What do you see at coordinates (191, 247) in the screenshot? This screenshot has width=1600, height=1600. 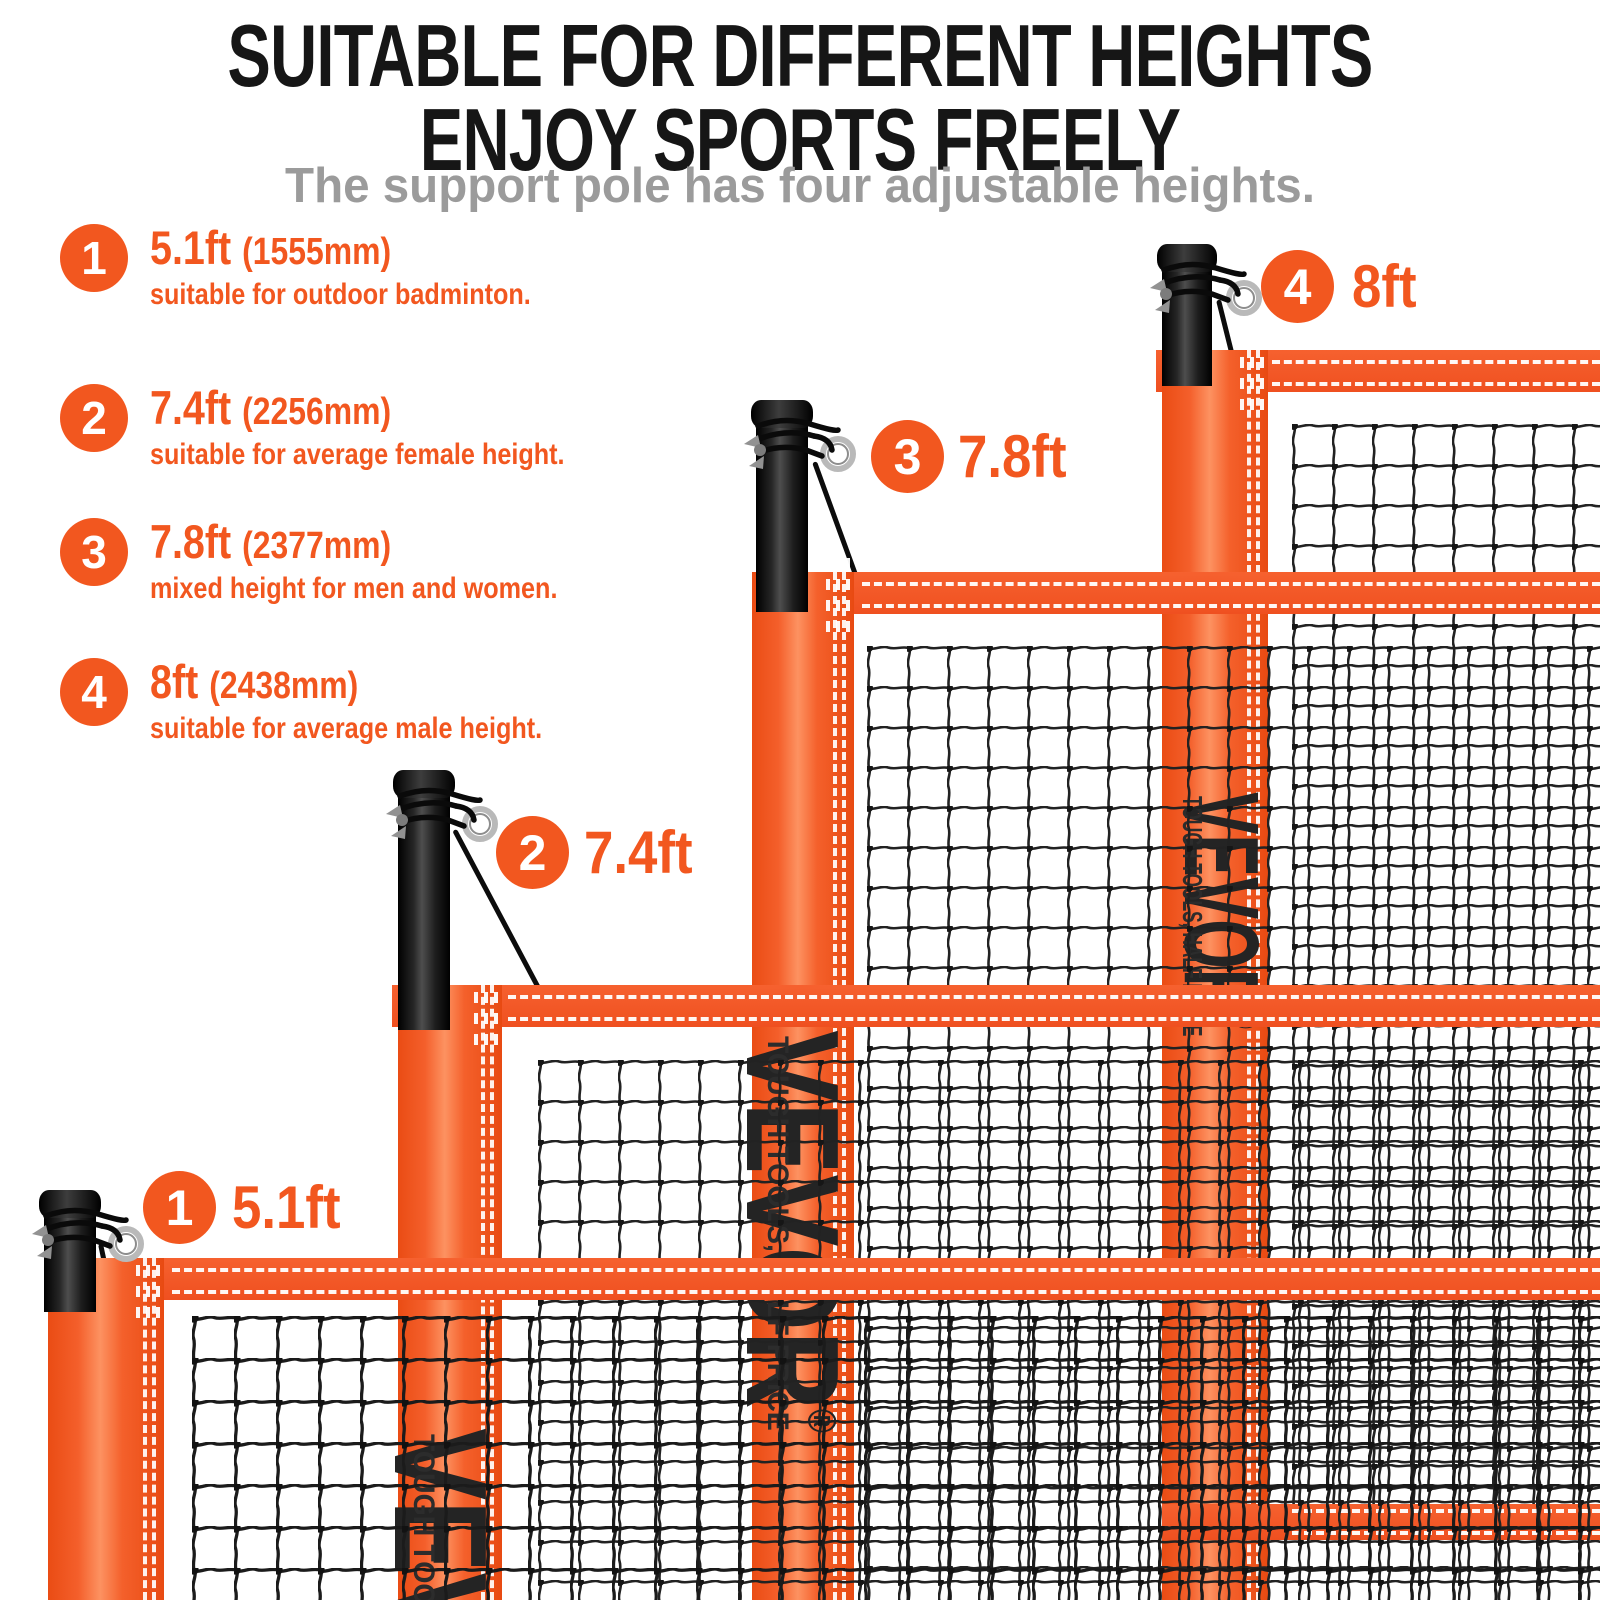 I see `legend-height: 5.1ft` at bounding box center [191, 247].